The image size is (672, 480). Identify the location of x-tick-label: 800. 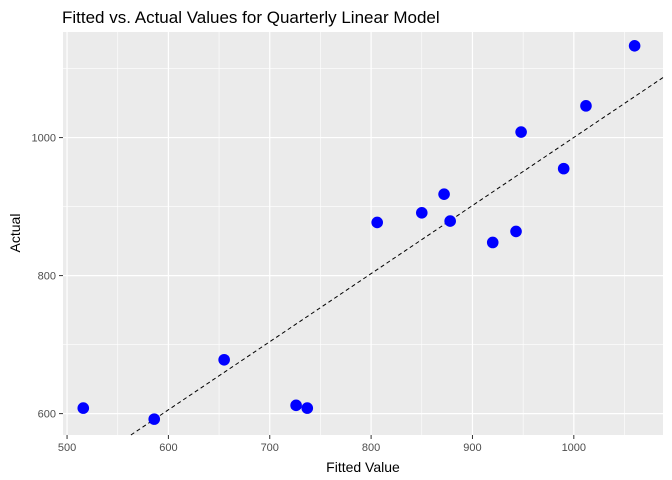
(371, 448).